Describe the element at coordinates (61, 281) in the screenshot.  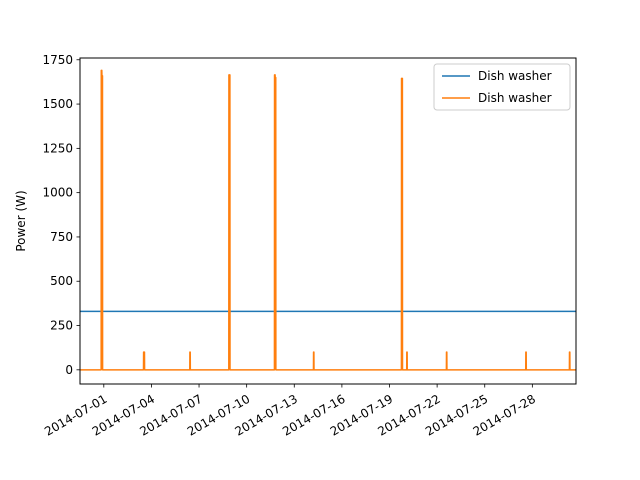
I see `y-tick-label: 500` at that location.